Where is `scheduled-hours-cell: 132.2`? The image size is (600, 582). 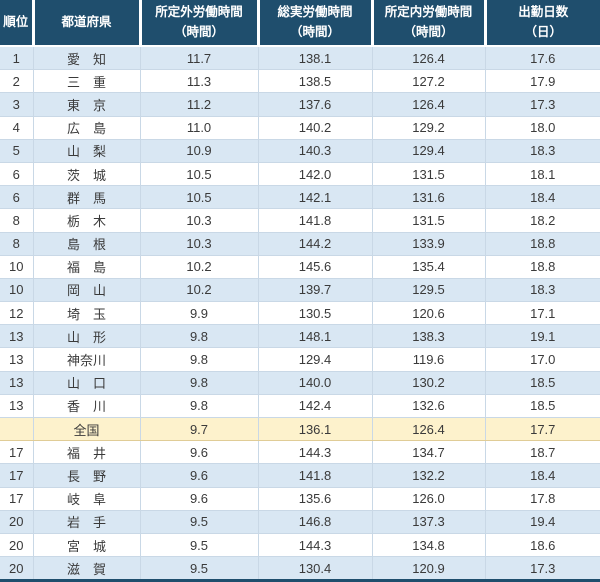 scheduled-hours-cell: 132.2 is located at coordinates (428, 475).